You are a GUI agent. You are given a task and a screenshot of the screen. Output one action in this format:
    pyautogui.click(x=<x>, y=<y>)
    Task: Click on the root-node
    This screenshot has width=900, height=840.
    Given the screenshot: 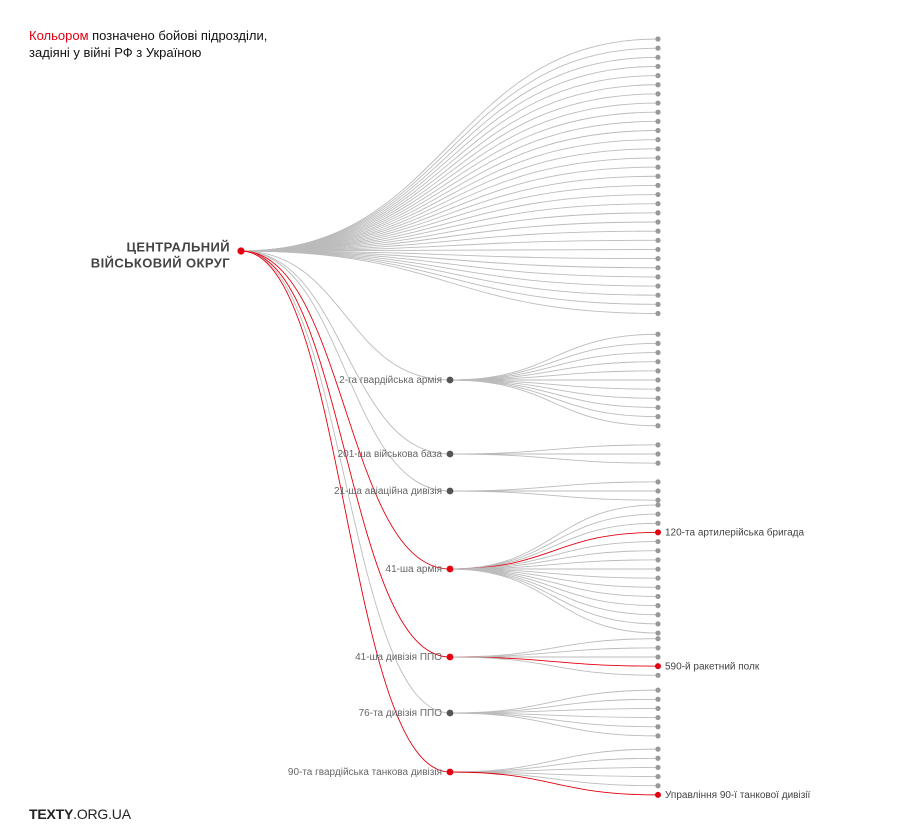 What is the action you would take?
    pyautogui.click(x=241, y=251)
    